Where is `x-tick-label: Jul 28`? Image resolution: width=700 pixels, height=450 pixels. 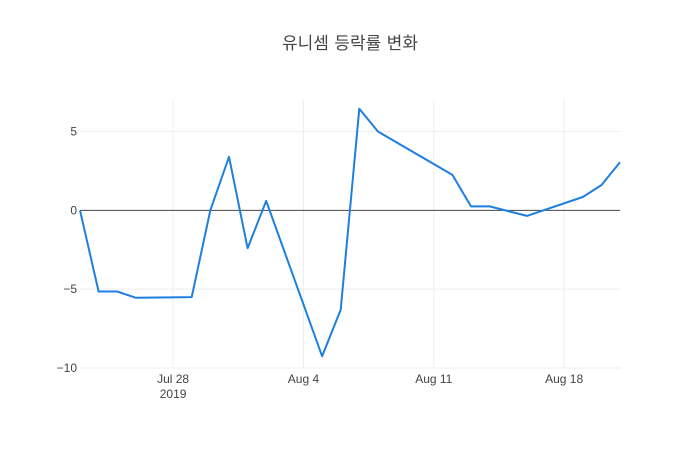 x-tick-label: Jul 28 is located at coordinates (173, 379).